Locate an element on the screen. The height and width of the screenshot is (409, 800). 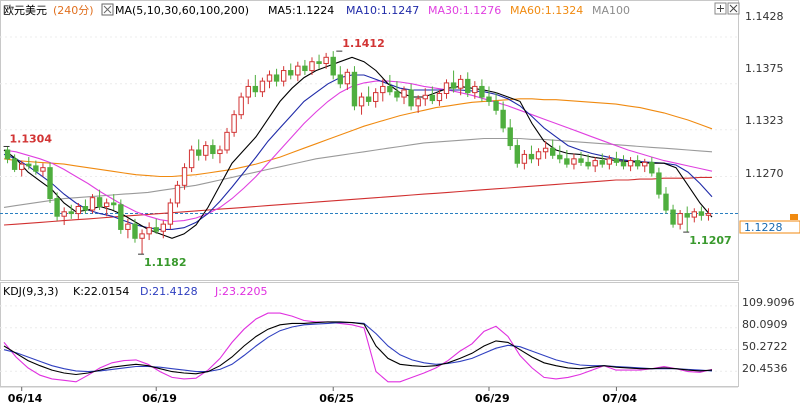
date-axis: 06/14 06/19 06/25 06/29 07/04 is located at coordinates (369, 395).